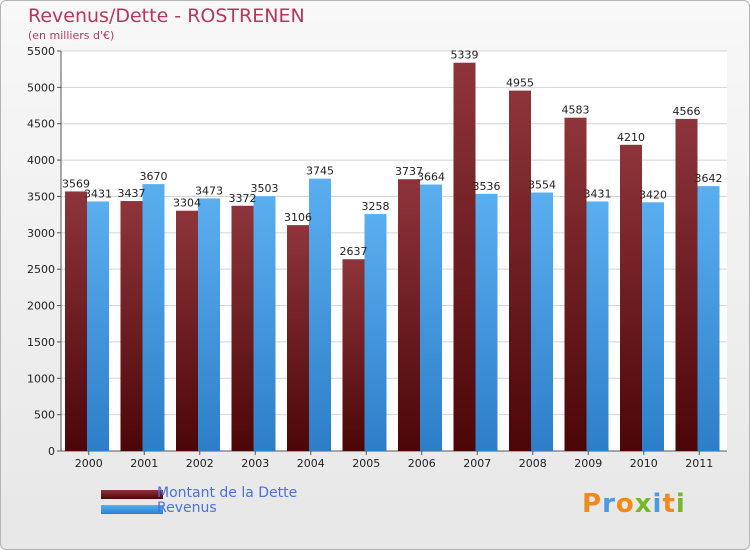 The image size is (750, 550). What do you see at coordinates (265, 188) in the screenshot?
I see `data-label-revenue: 3503` at bounding box center [265, 188].